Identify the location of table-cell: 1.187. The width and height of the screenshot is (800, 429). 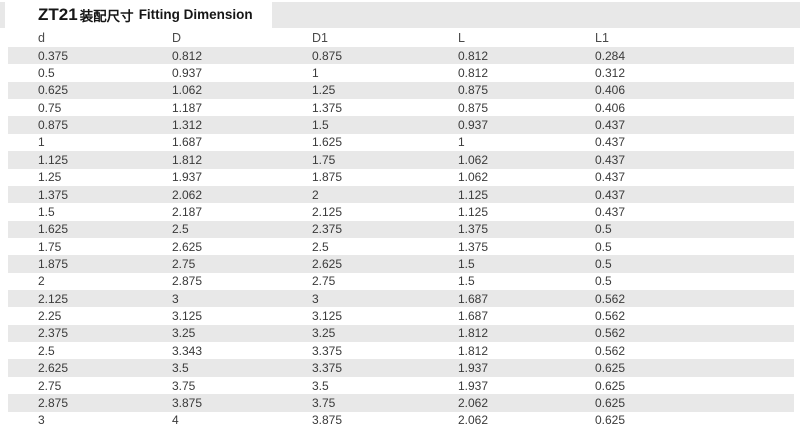
(187, 107).